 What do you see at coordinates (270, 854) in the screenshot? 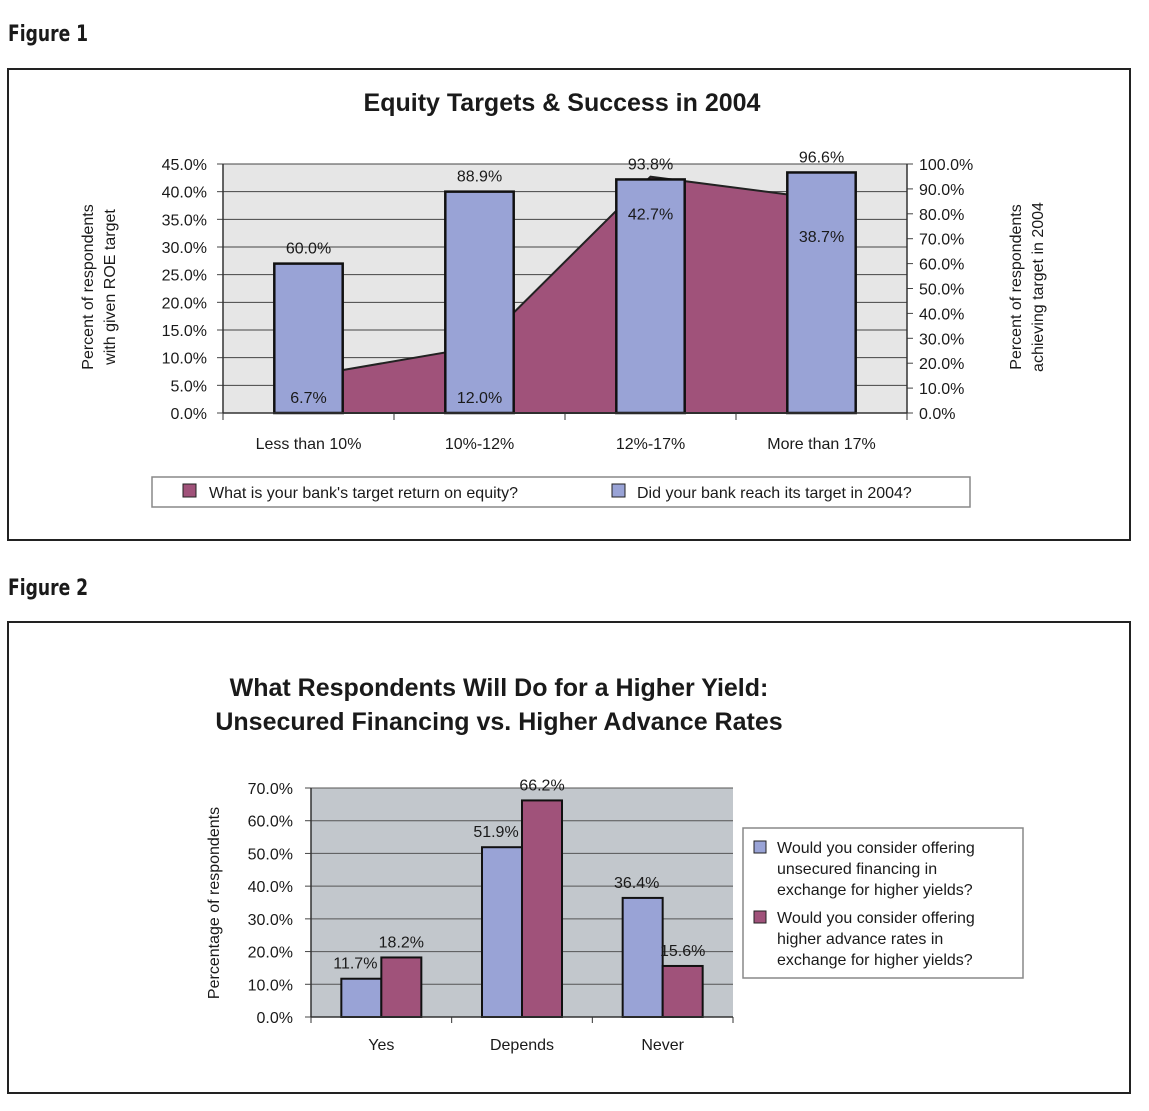
I see `y-tick-label: 50.0%` at bounding box center [270, 854].